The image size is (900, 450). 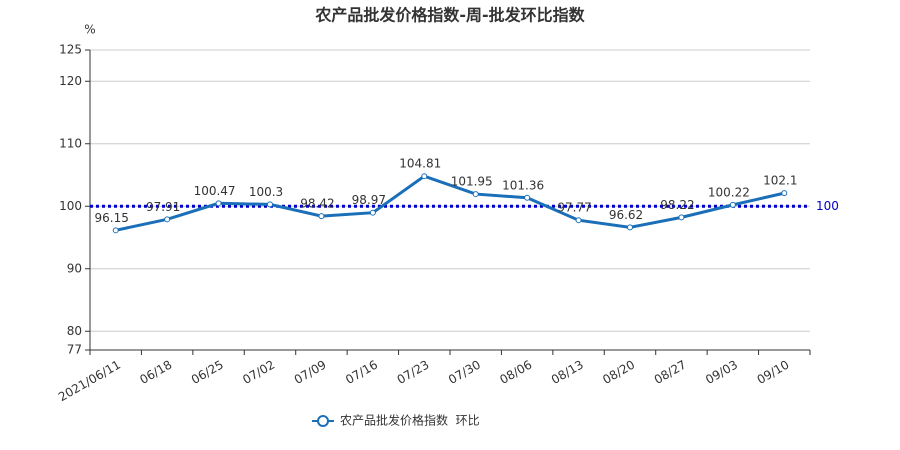 What do you see at coordinates (70, 206) in the screenshot?
I see `y-tick-label: 100` at bounding box center [70, 206].